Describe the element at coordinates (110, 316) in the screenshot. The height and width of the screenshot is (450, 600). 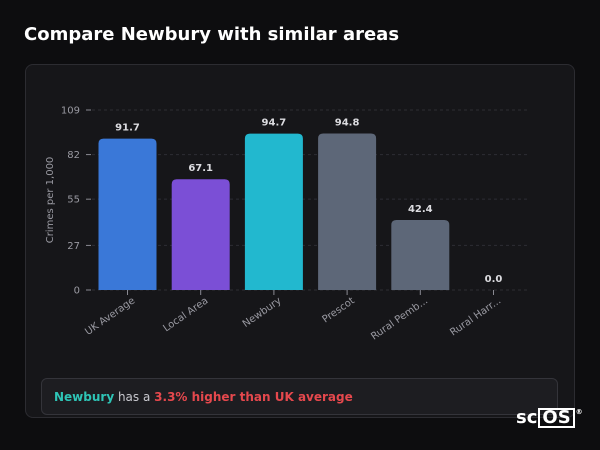
I see `x-tick-label: UK Average` at that location.